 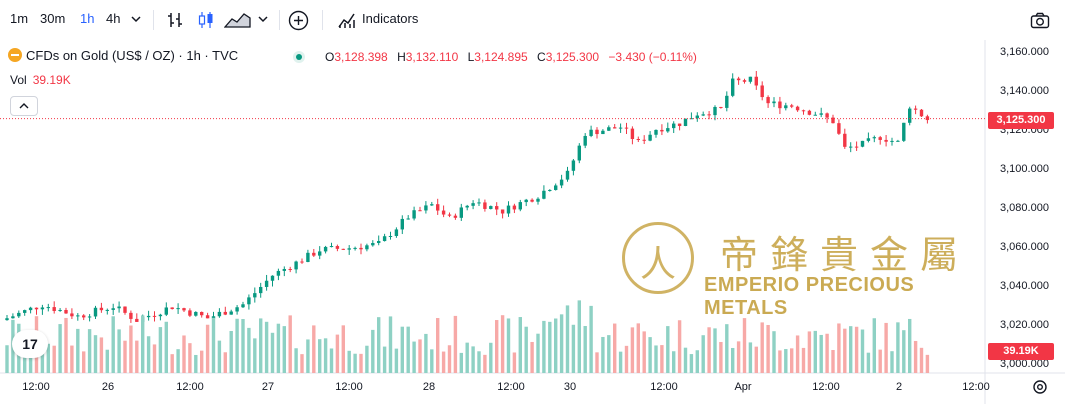 I want to click on tradingview-logo: 17, so click(x=30, y=344).